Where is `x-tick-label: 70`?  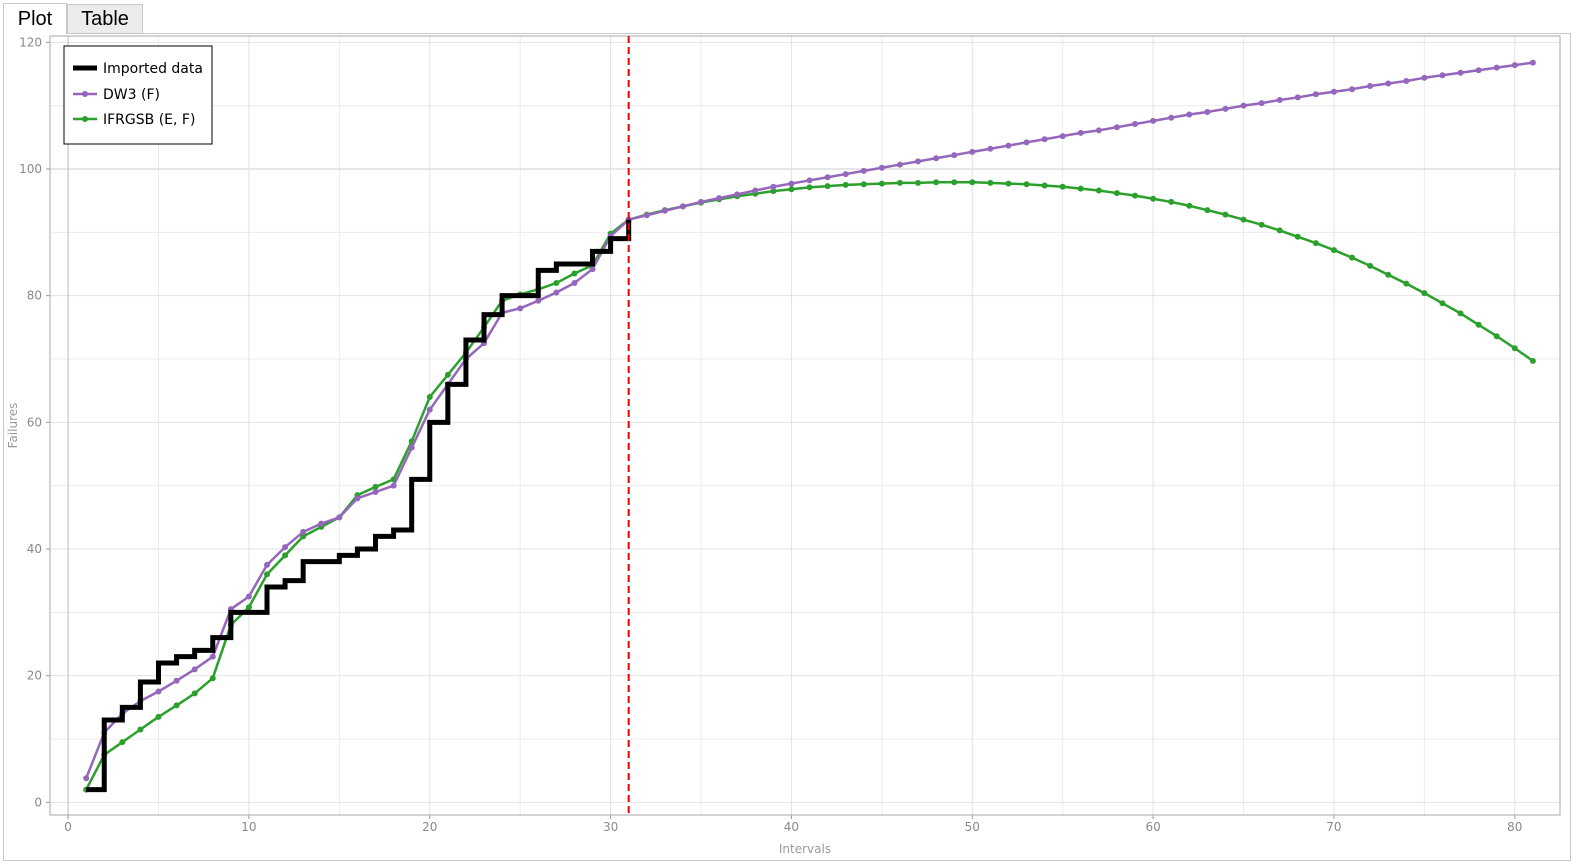 x-tick-label: 70 is located at coordinates (1333, 827).